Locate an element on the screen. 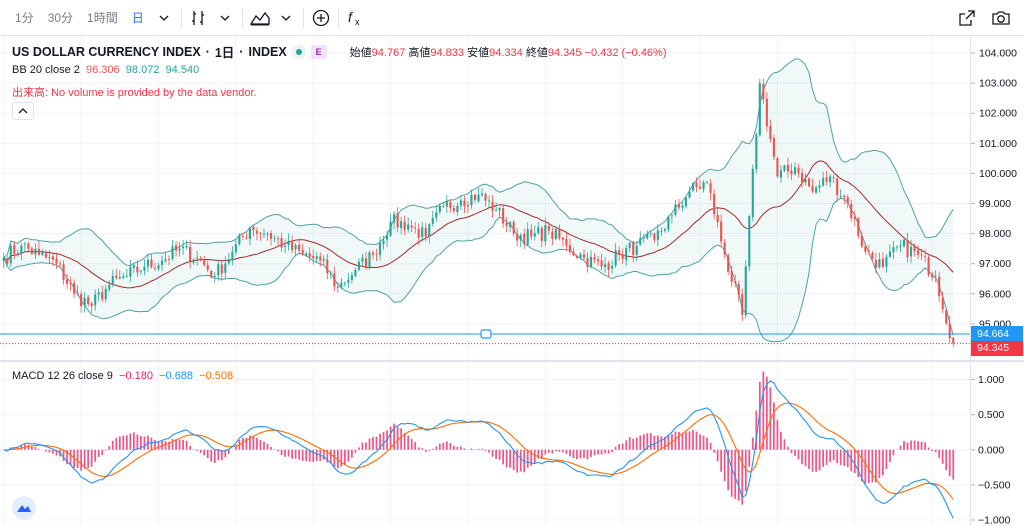 This screenshot has width=1024, height=526. symbol-name: US DOLLAR CURRENCY INDEX is located at coordinates (106, 51).